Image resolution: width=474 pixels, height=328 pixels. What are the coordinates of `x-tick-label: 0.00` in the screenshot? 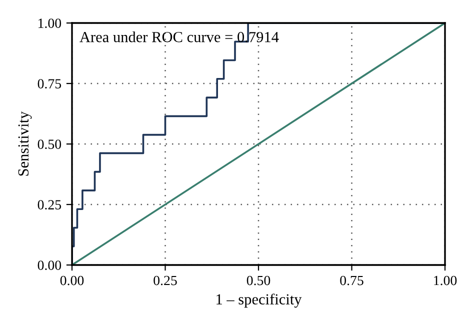 It's located at (72, 281).